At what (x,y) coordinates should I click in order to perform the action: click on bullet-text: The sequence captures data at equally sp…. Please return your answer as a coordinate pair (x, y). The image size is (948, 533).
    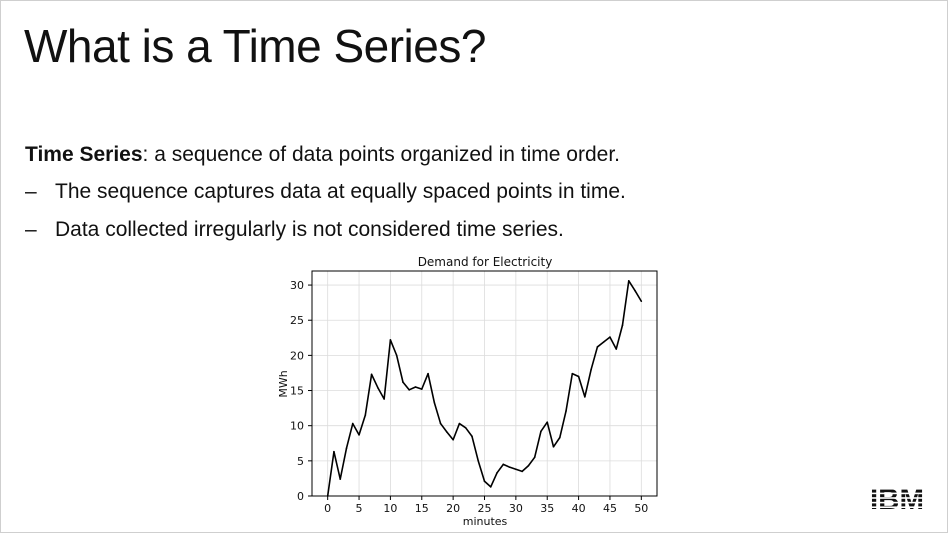
    Looking at the image, I should click on (340, 191).